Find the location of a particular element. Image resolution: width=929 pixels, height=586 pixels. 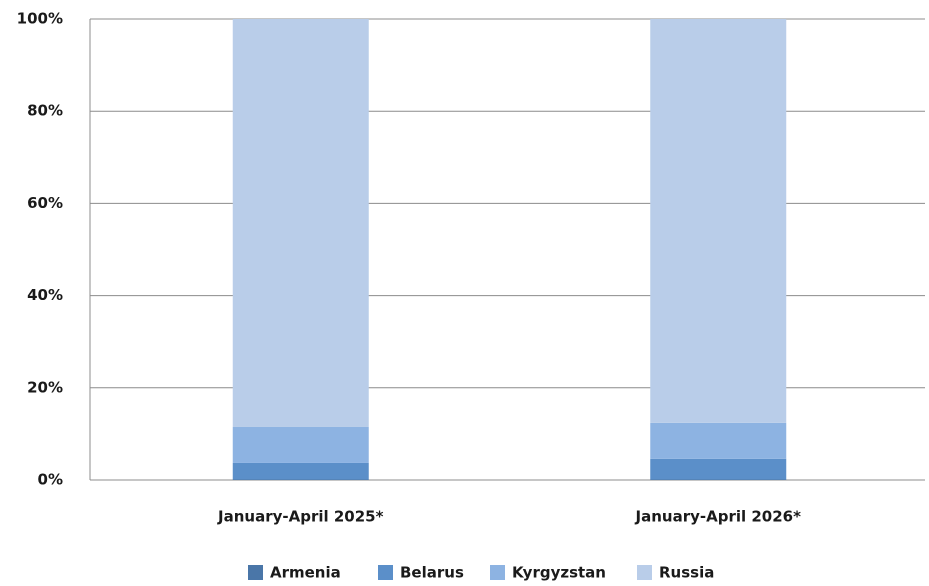

legend-label: Kyrgyzstan is located at coordinates (559, 573).